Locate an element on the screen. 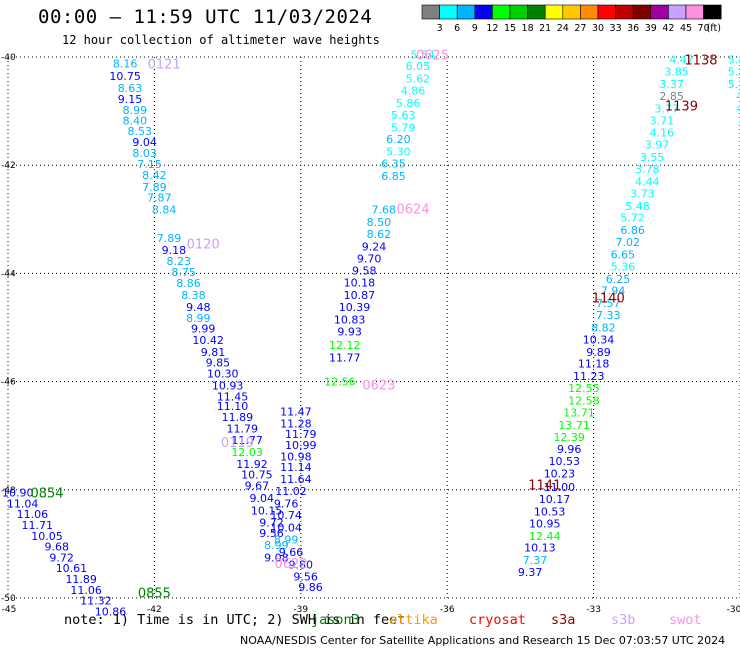 This screenshot has height=650, width=740. wave-height-value: 9.04 is located at coordinates (262, 498).